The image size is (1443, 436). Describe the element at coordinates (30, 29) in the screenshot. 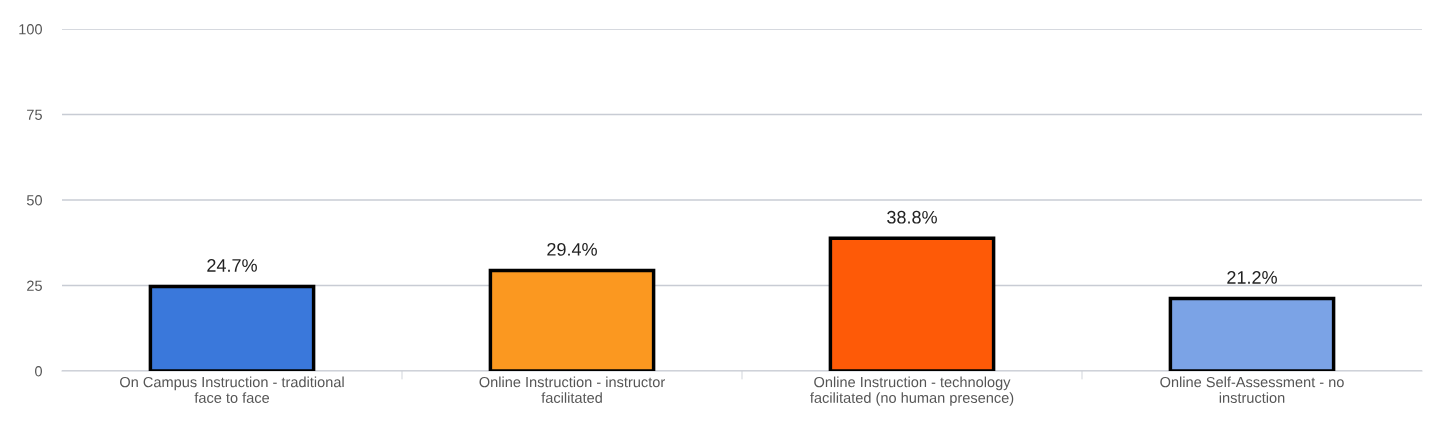

I see `y-tick-label: 100` at that location.